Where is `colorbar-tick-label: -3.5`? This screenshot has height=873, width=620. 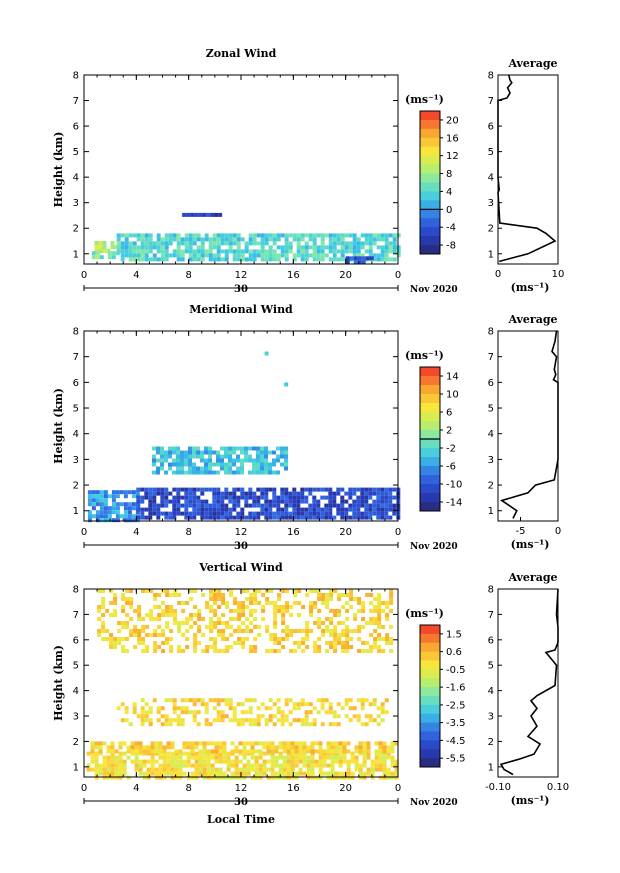
colorbar-tick-label: -3.5 is located at coordinates (456, 723).